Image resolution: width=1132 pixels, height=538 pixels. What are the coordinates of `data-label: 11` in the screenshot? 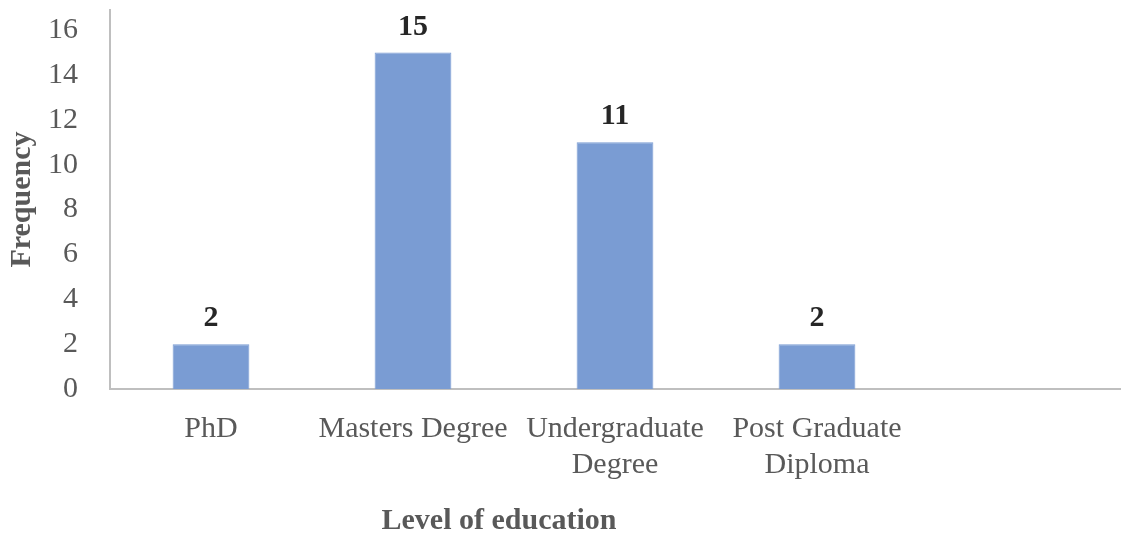 It's located at (615, 114).